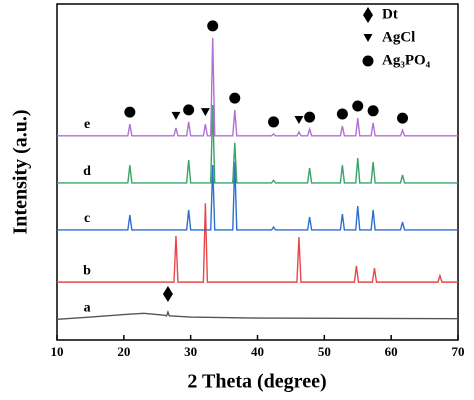 This screenshot has height=400, width=474. I want to click on series-label: c, so click(87, 218).